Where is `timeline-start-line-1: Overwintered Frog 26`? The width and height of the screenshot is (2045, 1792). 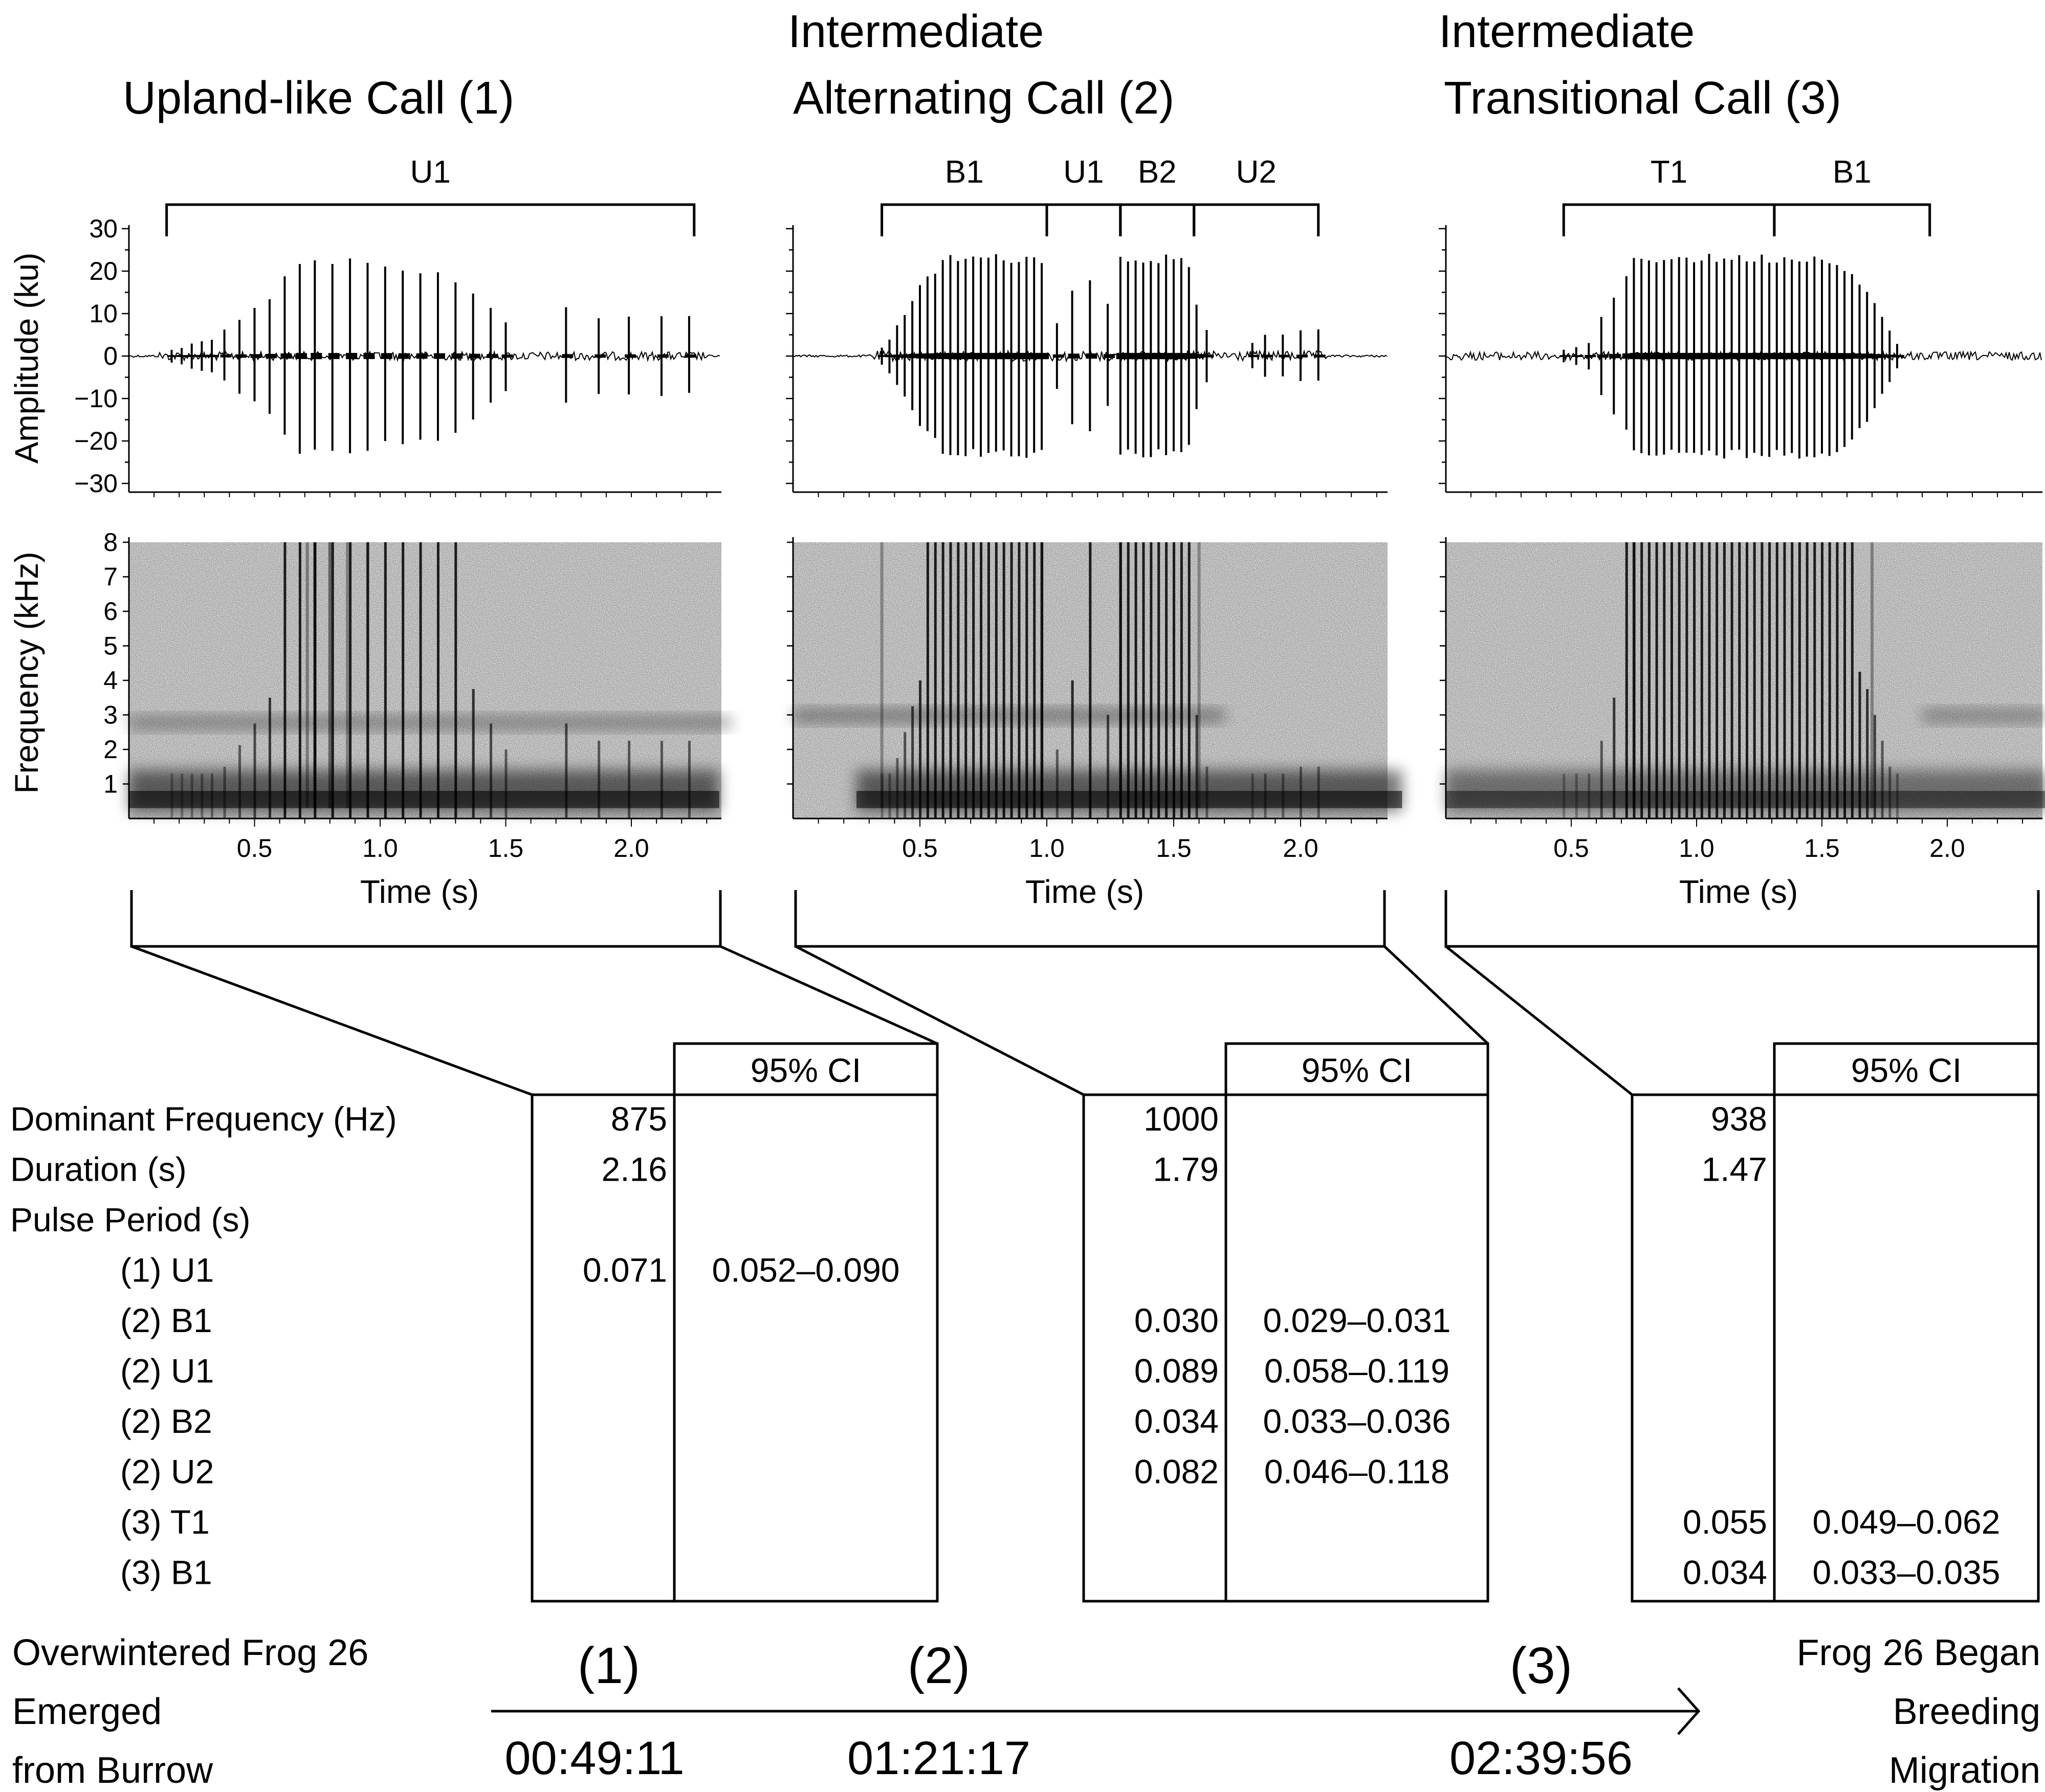
timeline-start-line-1: Overwintered Frog 26 is located at coordinates (190, 1652).